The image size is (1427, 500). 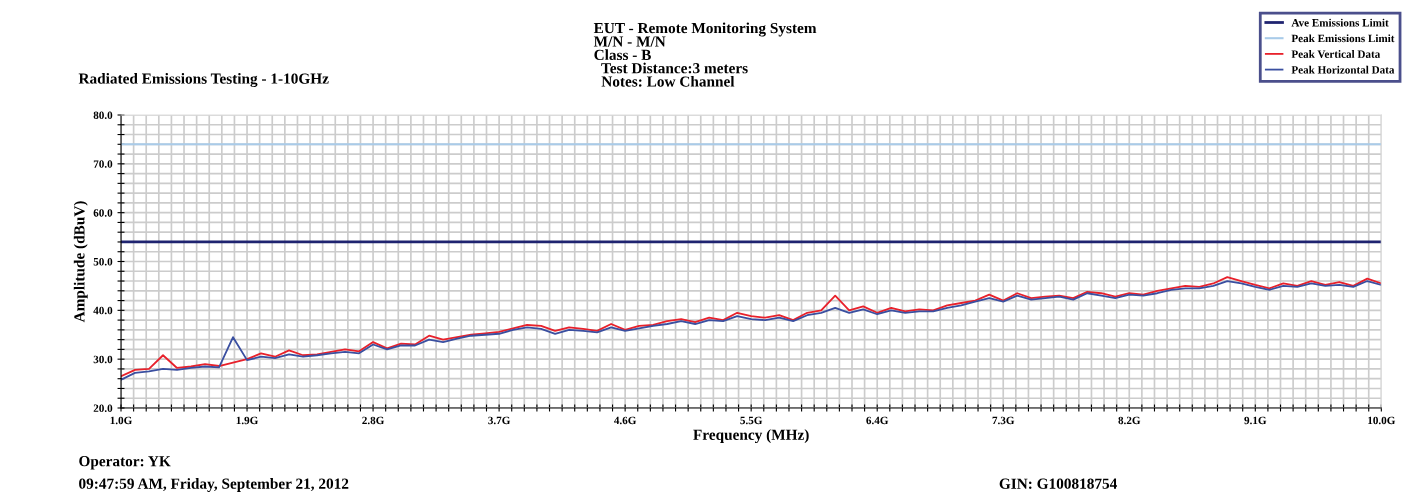 I want to click on chart-subtitle: EUT - Remote Monitoring System M/N - M/N Class - B Test Distance:3 meters Notes: Low Channel, so click(x=705, y=54).